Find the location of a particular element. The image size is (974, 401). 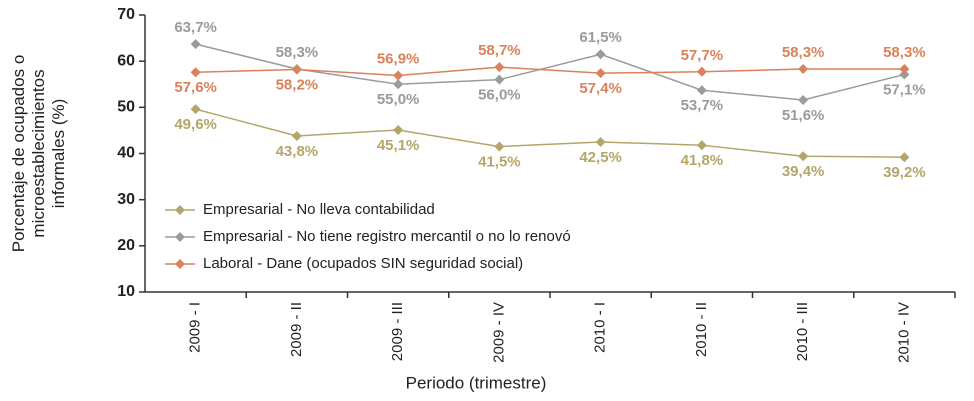

y-tick-label: 30 is located at coordinates (126, 199).